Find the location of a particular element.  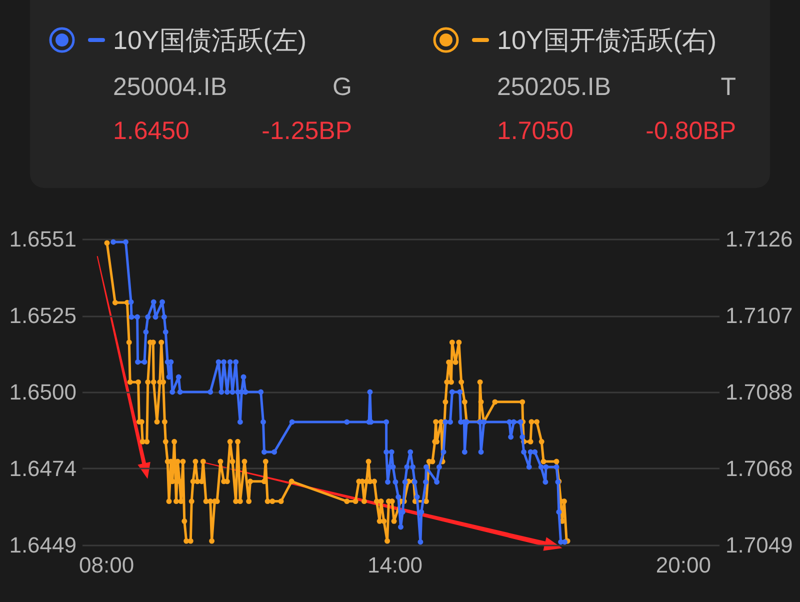

y2-tick-label: 1.7049 is located at coordinates (759, 545).